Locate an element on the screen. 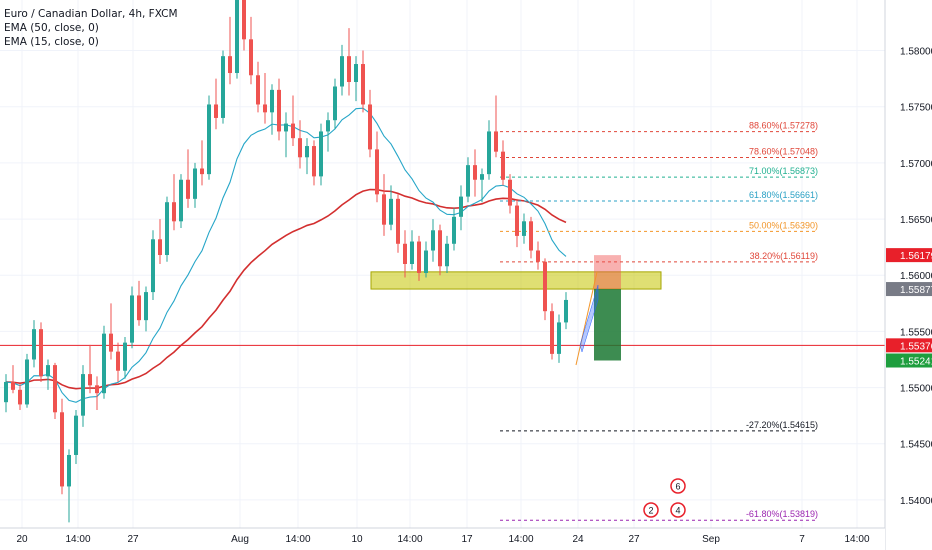  event-count: 4 is located at coordinates (677, 511).